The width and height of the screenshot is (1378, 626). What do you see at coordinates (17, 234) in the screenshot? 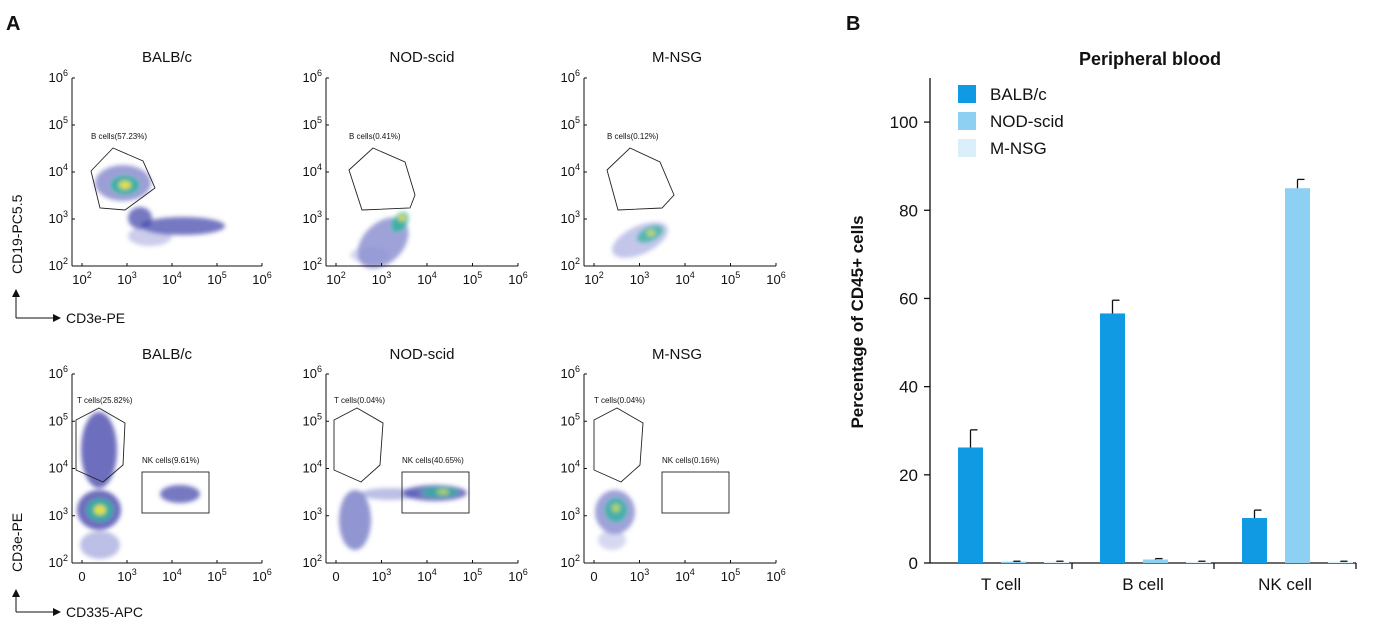
I see `y-axis-label: CD19-PC5.5` at bounding box center [17, 234].